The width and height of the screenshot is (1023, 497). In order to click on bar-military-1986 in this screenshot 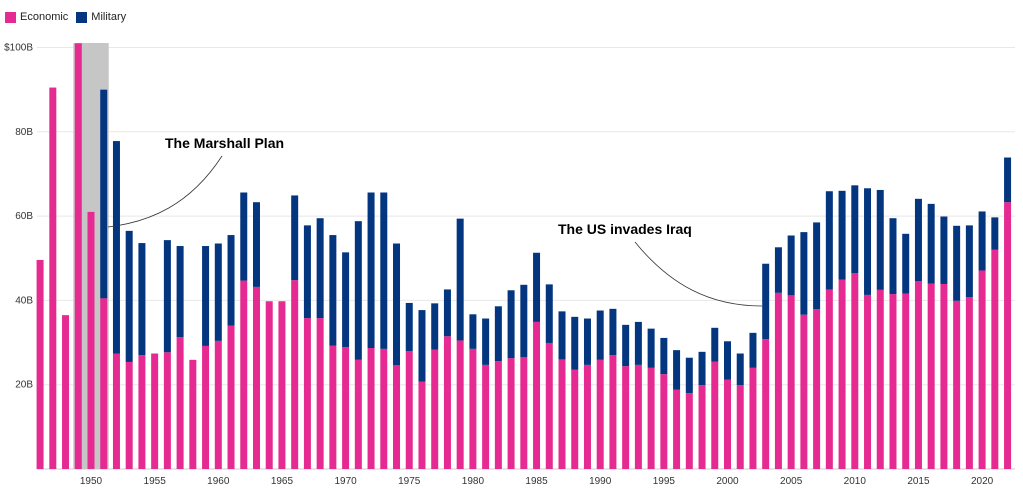, I will do `click(549, 313)`.